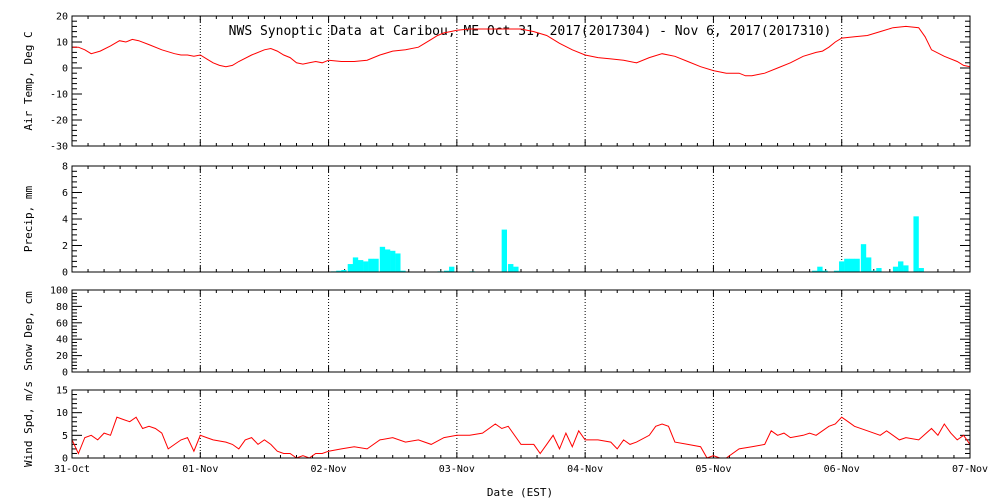  Describe the element at coordinates (59, 95) in the screenshot. I see `y-tick-label: -10` at that location.